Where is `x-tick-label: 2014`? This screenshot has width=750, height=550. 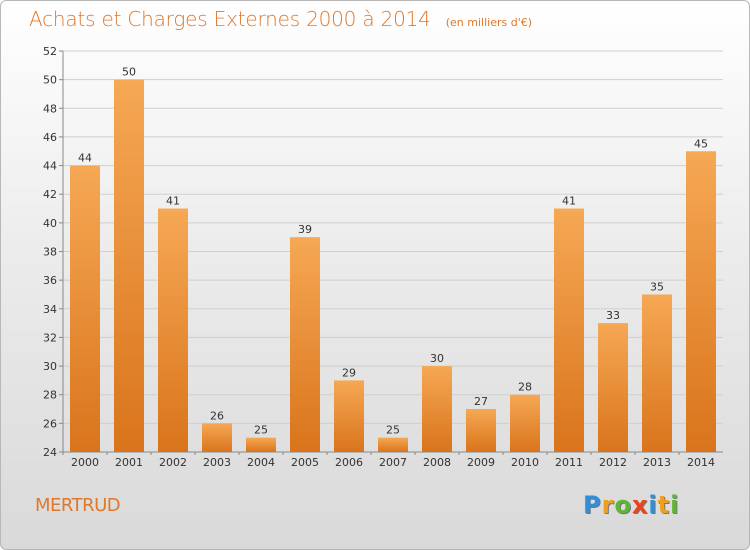 x-tick-label: 2014 is located at coordinates (701, 462).